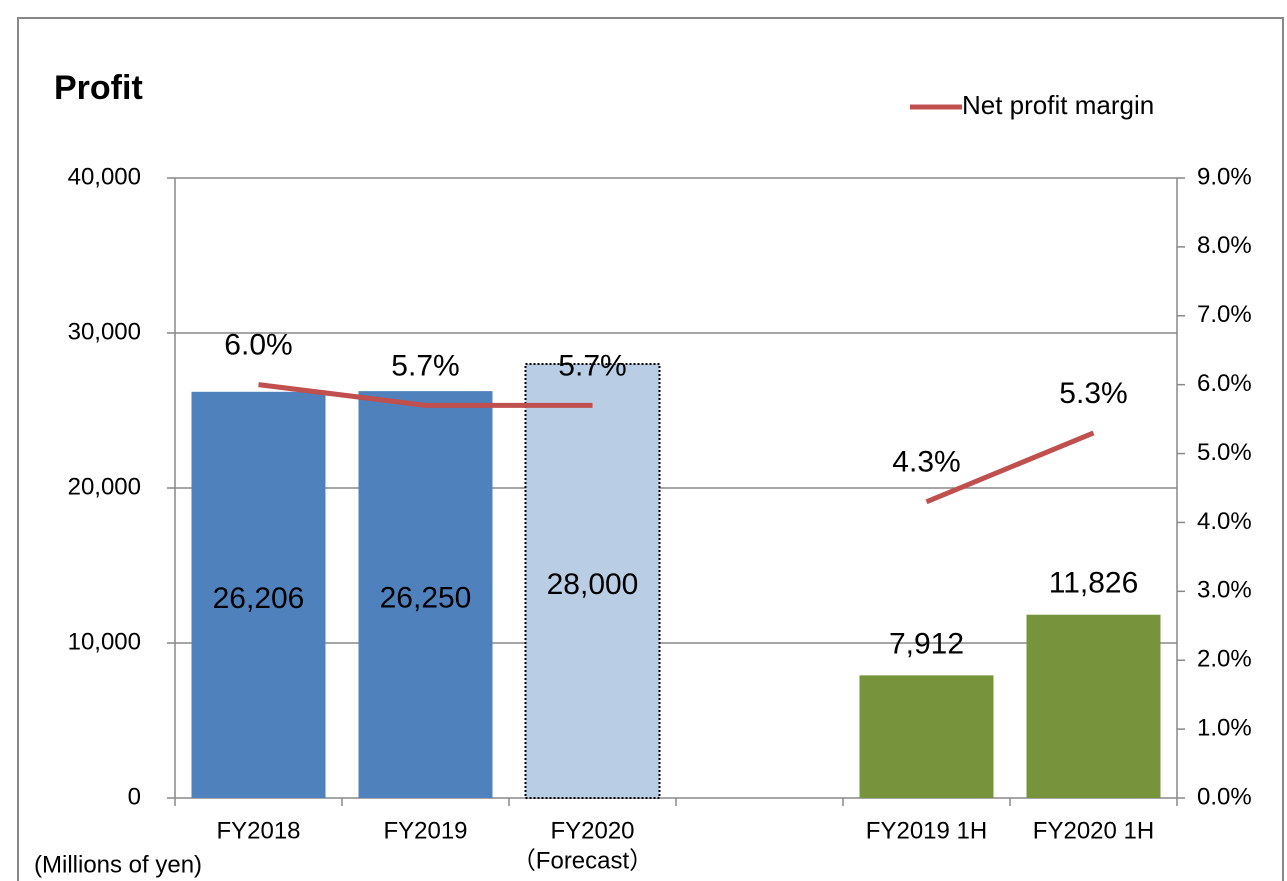 The width and height of the screenshot is (1287, 881). Describe the element at coordinates (676, 443) in the screenshot. I see `line-series` at that location.